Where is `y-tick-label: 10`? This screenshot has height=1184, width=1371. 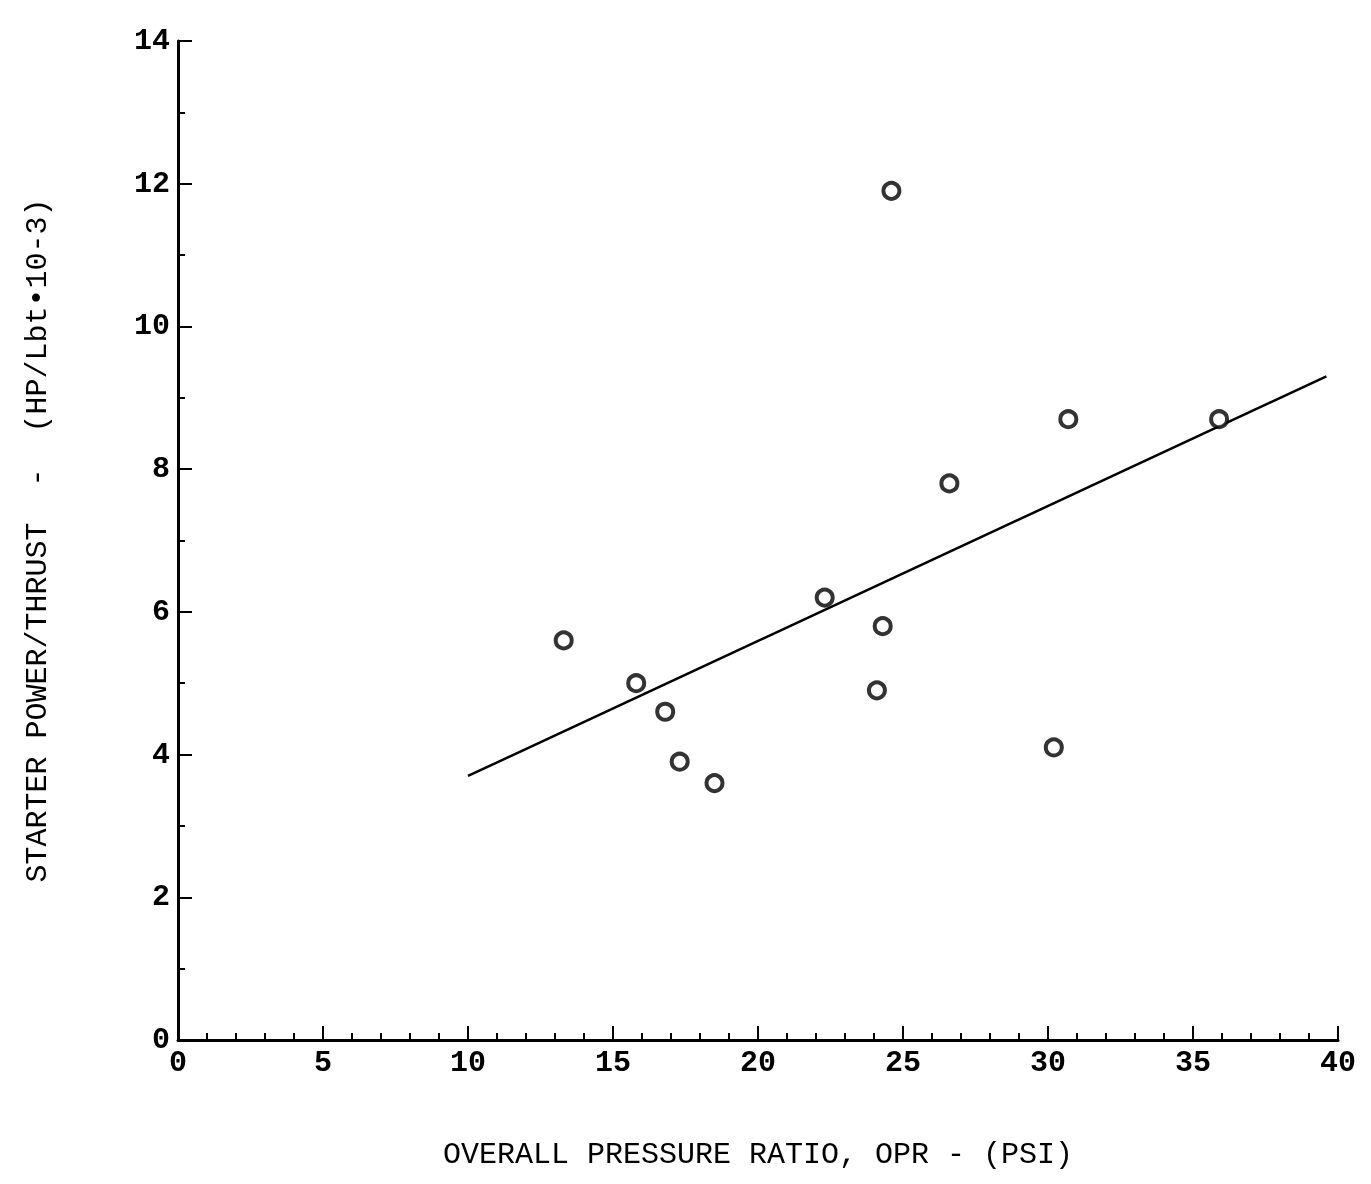
y-tick-label: 10 is located at coordinates (151, 326).